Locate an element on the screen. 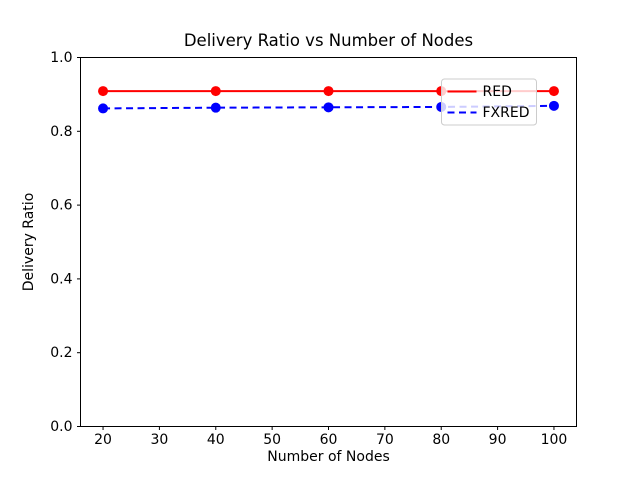 This screenshot has height=480, width=640. x-tick-label: 60 is located at coordinates (329, 440).